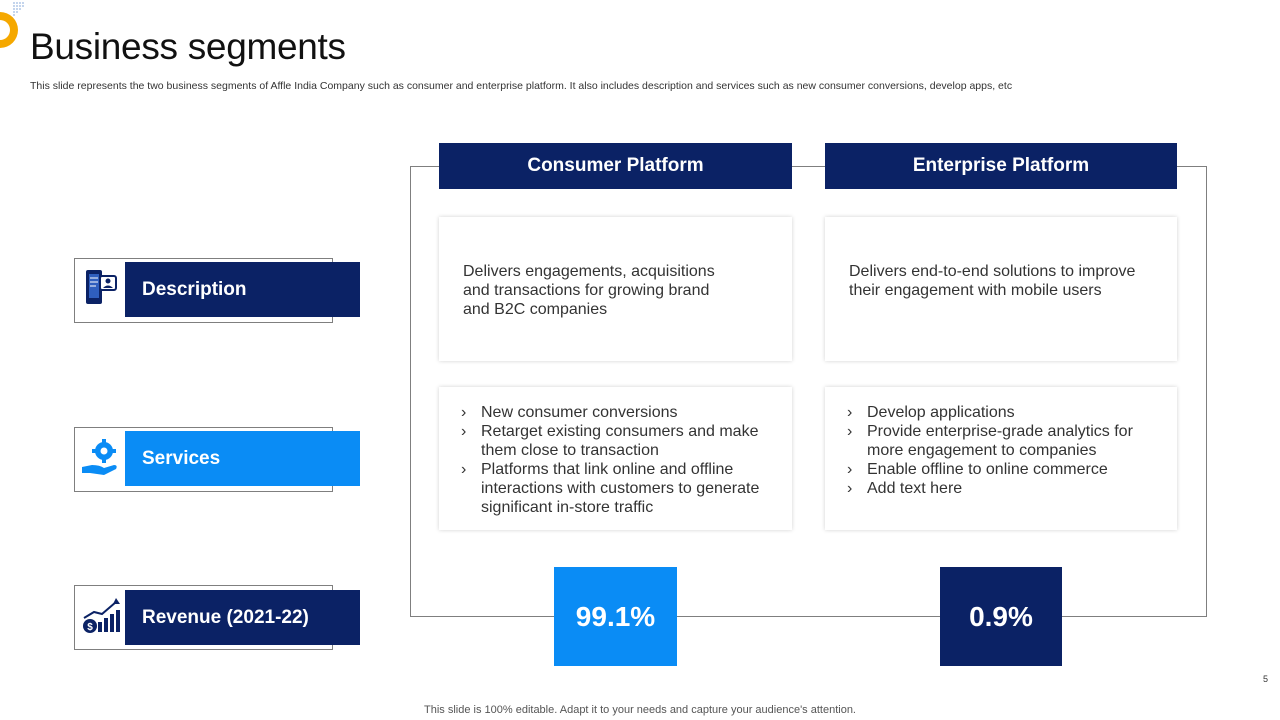 The image size is (1280, 720). I want to click on page-number: 5, so click(1265, 679).